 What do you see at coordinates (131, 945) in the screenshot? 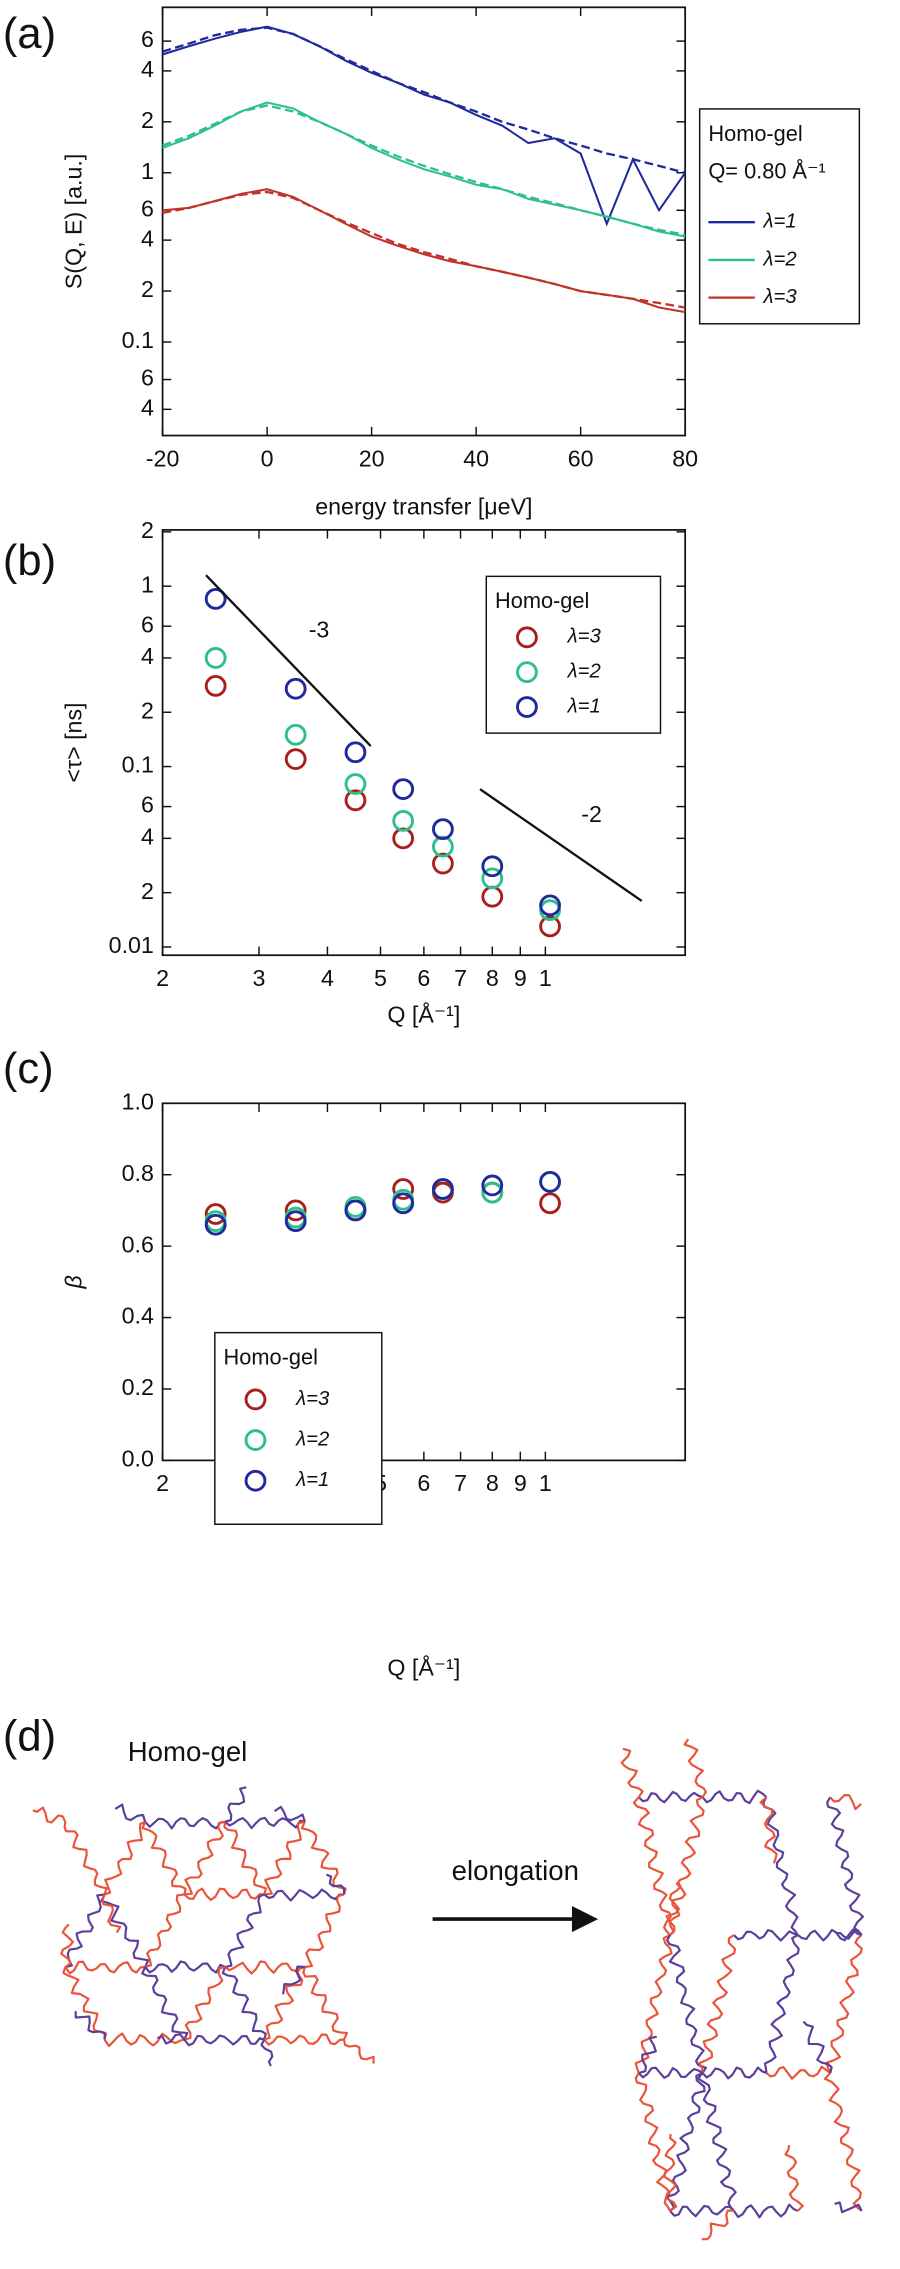
I see `y-tick-label: 0.01` at bounding box center [131, 945].